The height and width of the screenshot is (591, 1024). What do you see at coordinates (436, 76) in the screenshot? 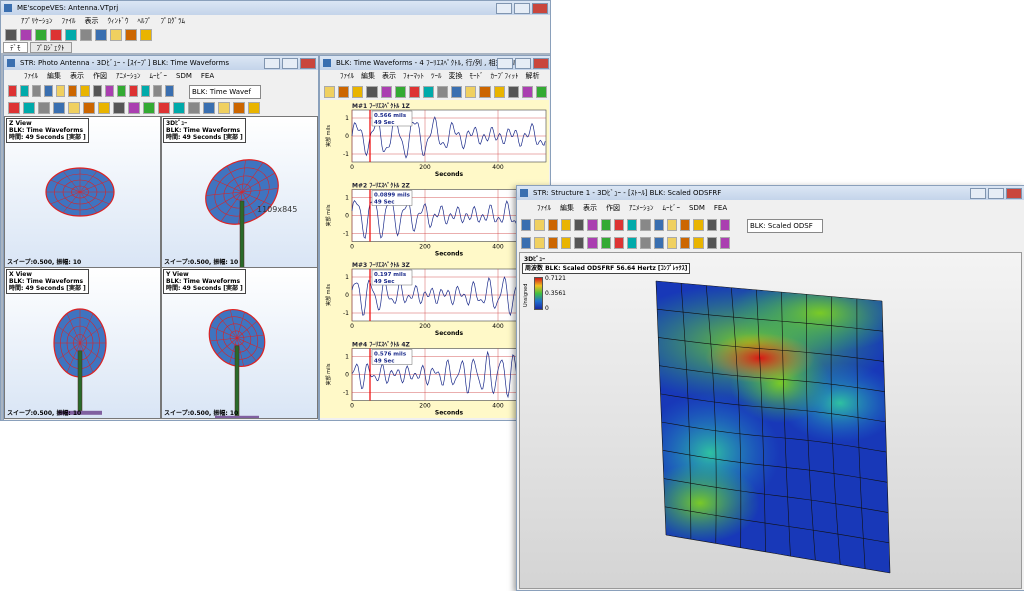
I see `menu-item: ﾂｰﾙ` at bounding box center [436, 76].